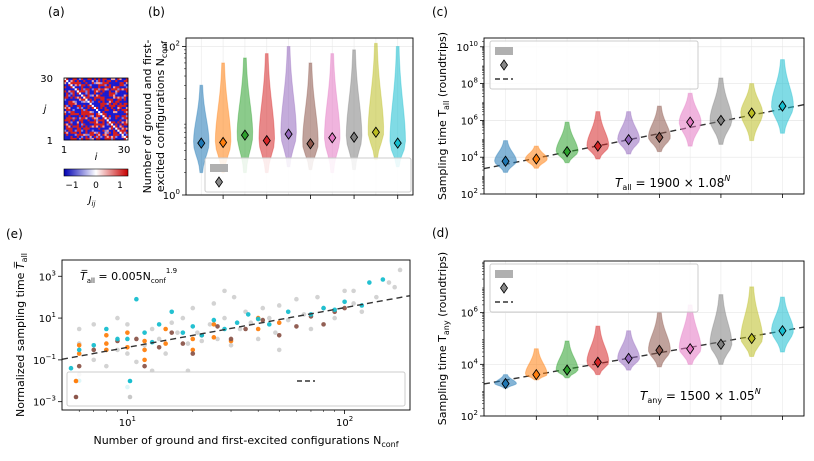  I want to click on fit-annotation: Tall = 1900 × 1.08N, so click(672, 183).